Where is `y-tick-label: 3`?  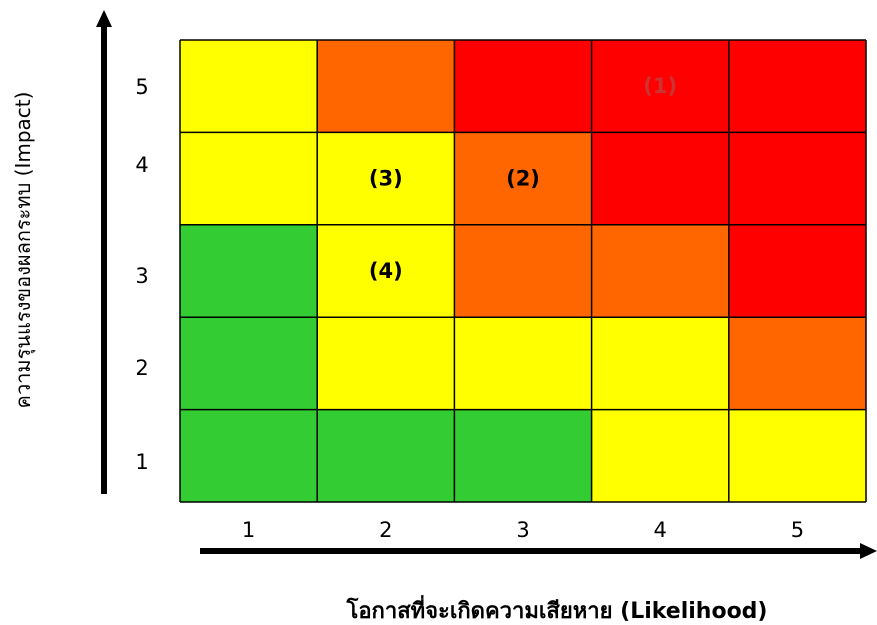 y-tick-label: 3 is located at coordinates (141, 276).